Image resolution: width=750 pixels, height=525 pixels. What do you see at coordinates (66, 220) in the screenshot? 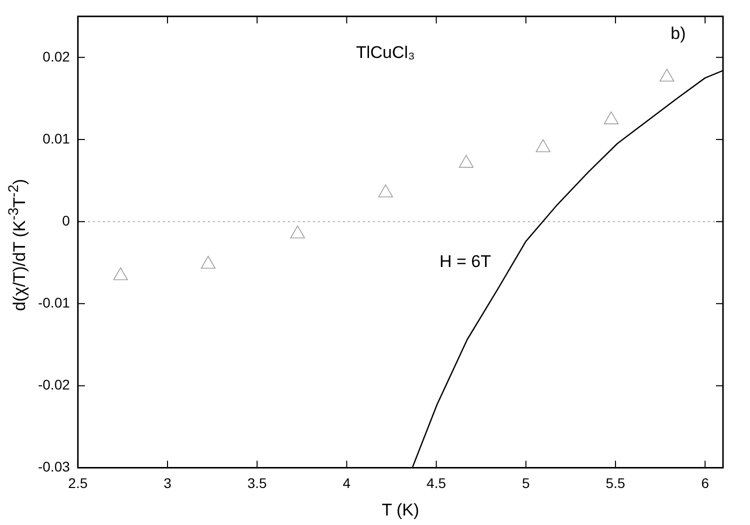
I see `y-tick-label: 0` at bounding box center [66, 220].